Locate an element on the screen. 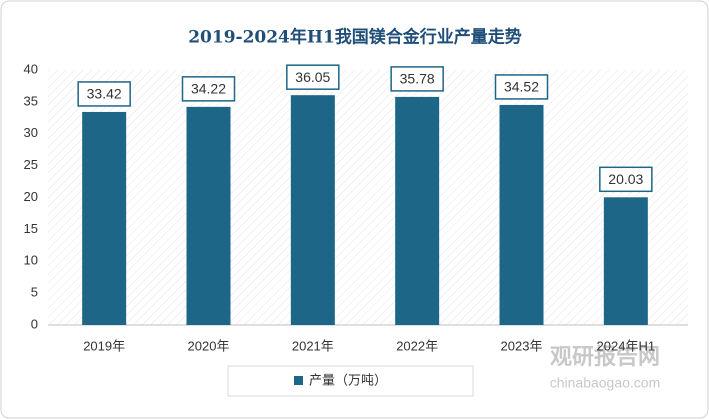  value-label: 35.78 is located at coordinates (417, 79).